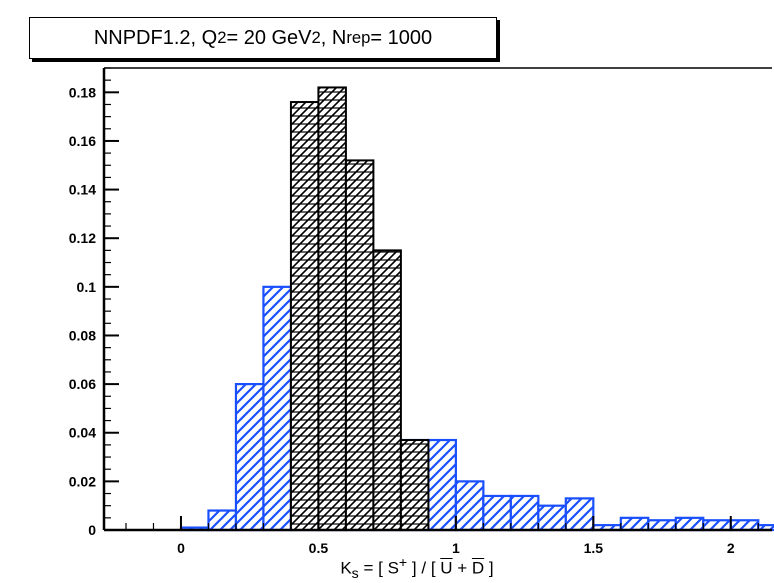 The width and height of the screenshot is (774, 583). Describe the element at coordinates (731, 548) in the screenshot. I see `x-tick-label: 2` at that location.